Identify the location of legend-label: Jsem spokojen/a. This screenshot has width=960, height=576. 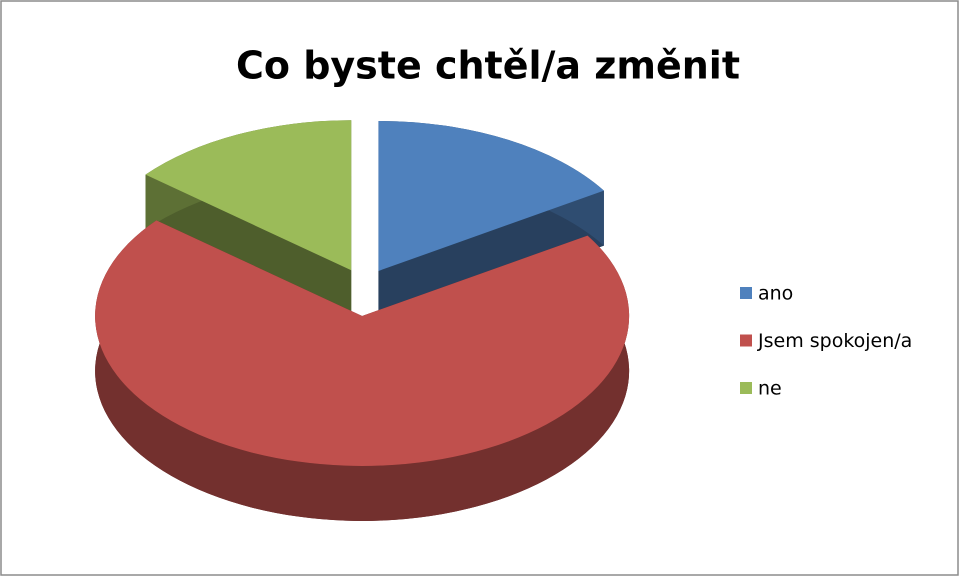
(834, 341).